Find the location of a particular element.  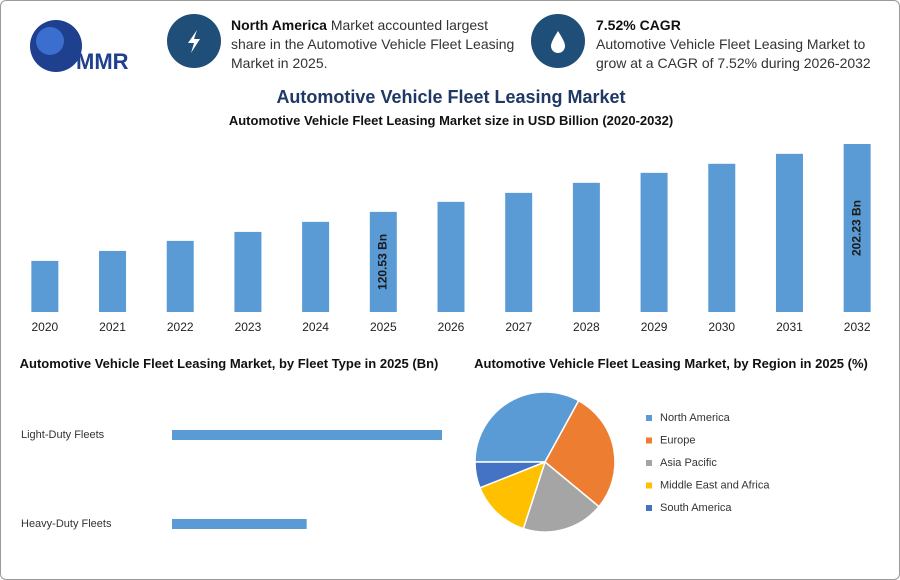

category-label: Light-Duty Fleets is located at coordinates (63, 435).